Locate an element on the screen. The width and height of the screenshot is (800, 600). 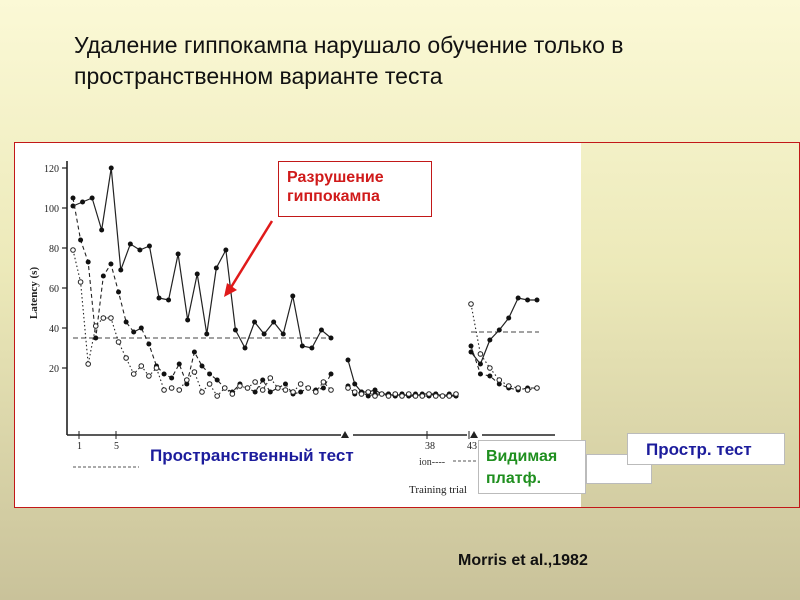
citation: Morris et al.,1982 is located at coordinates (523, 561).